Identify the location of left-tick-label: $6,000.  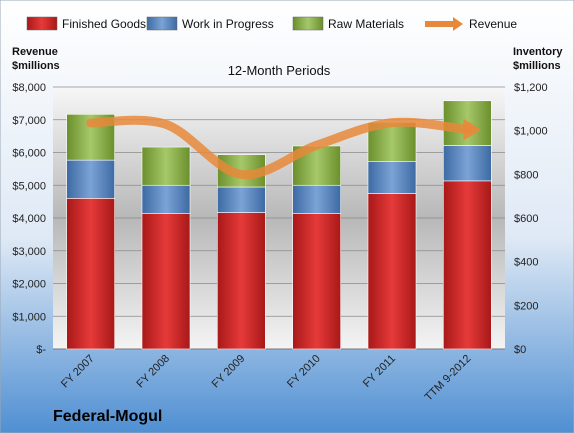
(29, 154).